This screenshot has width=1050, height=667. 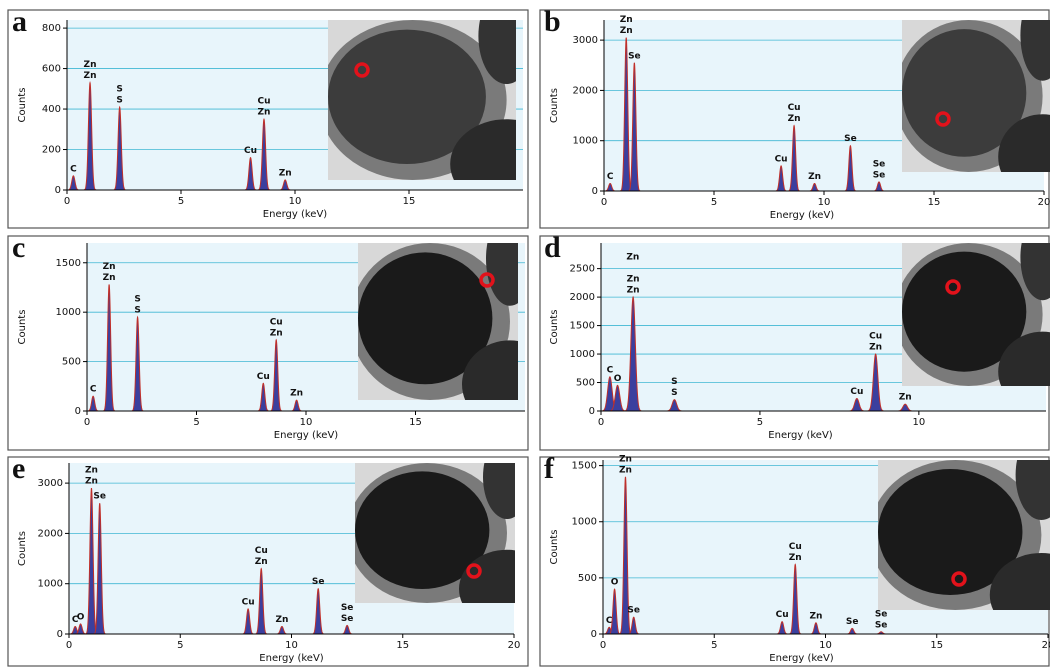 What do you see at coordinates (582, 269) in the screenshot?
I see `y-tick-label: 2500` at bounding box center [582, 269].